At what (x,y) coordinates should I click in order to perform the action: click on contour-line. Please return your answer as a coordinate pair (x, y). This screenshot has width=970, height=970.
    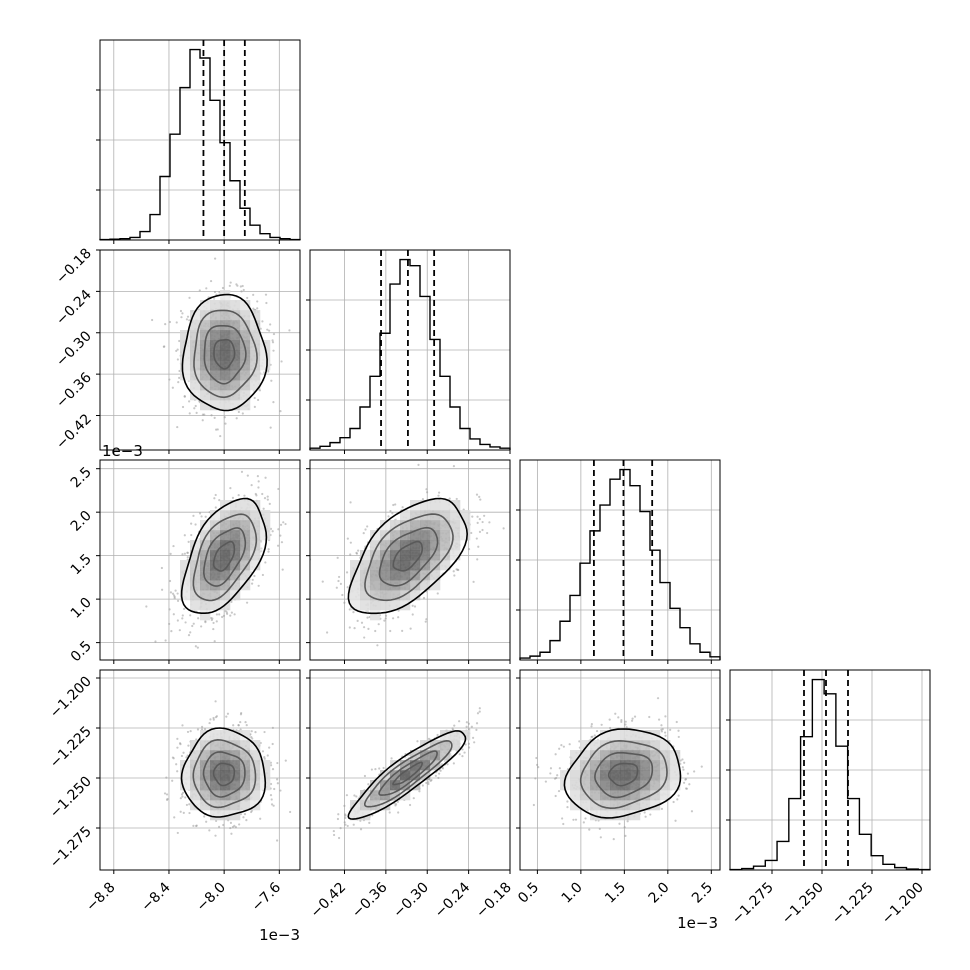
    Looking at the image, I should click on (408, 556).